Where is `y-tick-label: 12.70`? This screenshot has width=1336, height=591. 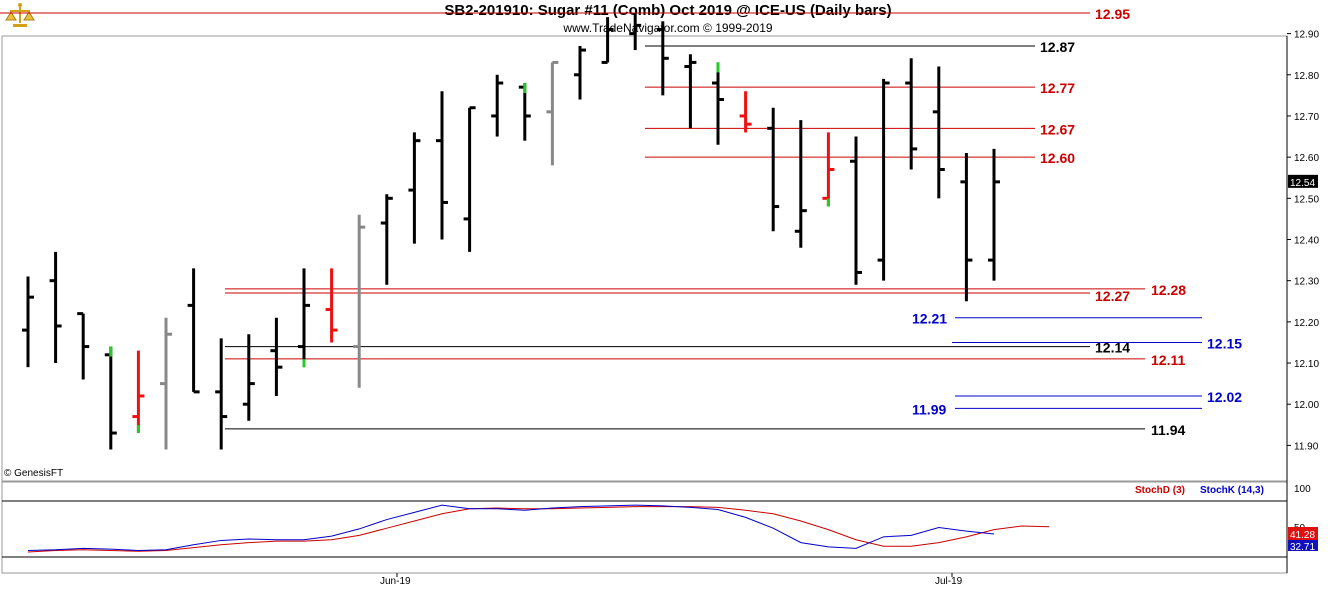
y-tick-label: 12.70 is located at coordinates (1306, 117).